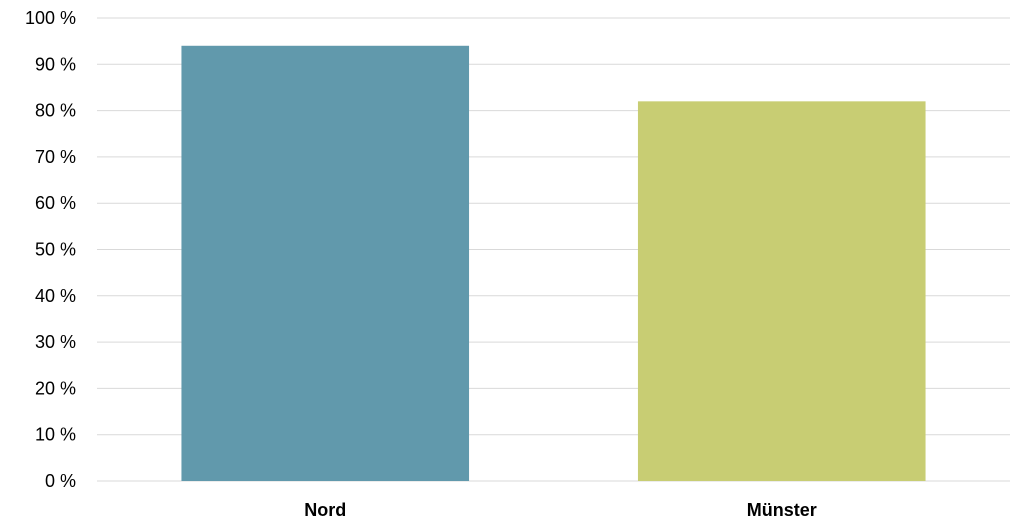 The image size is (1013, 523). I want to click on y-tick-label: 40 %, so click(55, 296).